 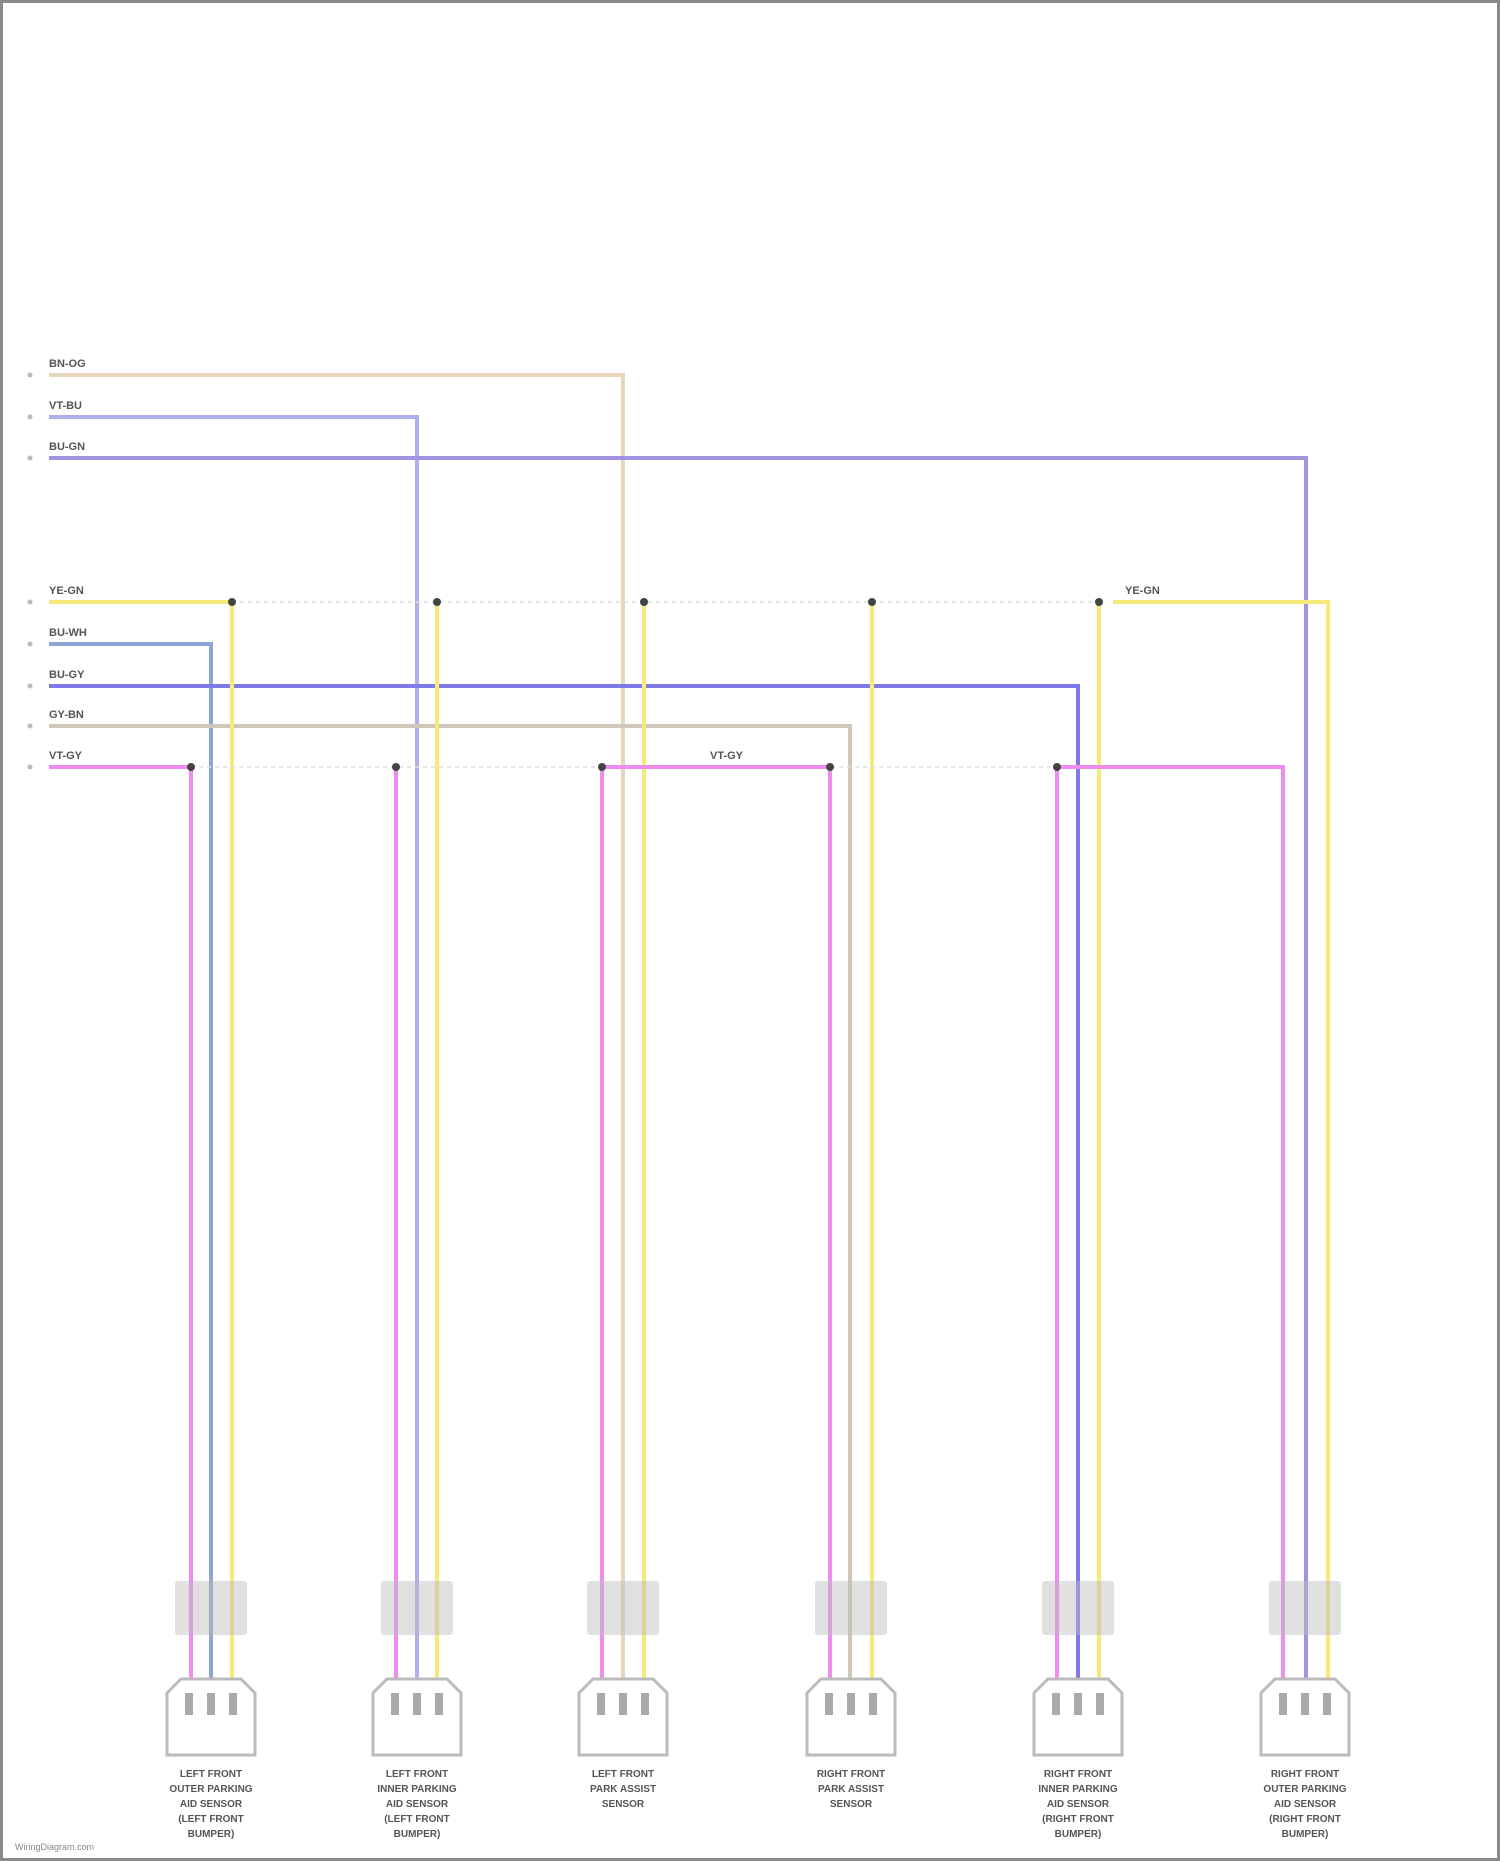 I want to click on wire-pink-branch, so click(x=1171, y=1229).